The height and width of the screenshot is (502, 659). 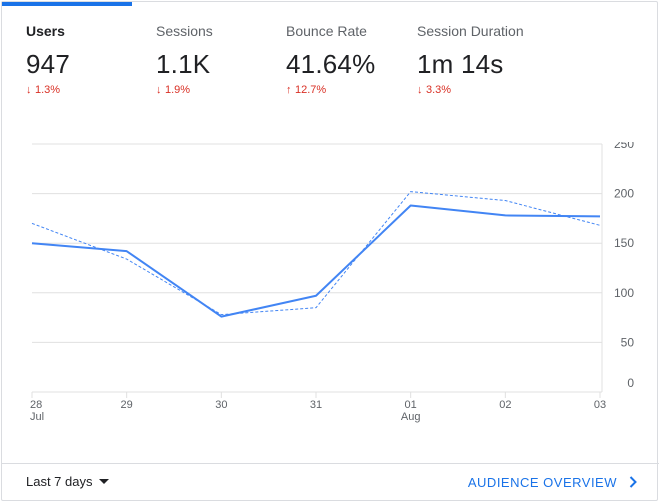 I want to click on y-tick-label: 150, so click(x=624, y=243).